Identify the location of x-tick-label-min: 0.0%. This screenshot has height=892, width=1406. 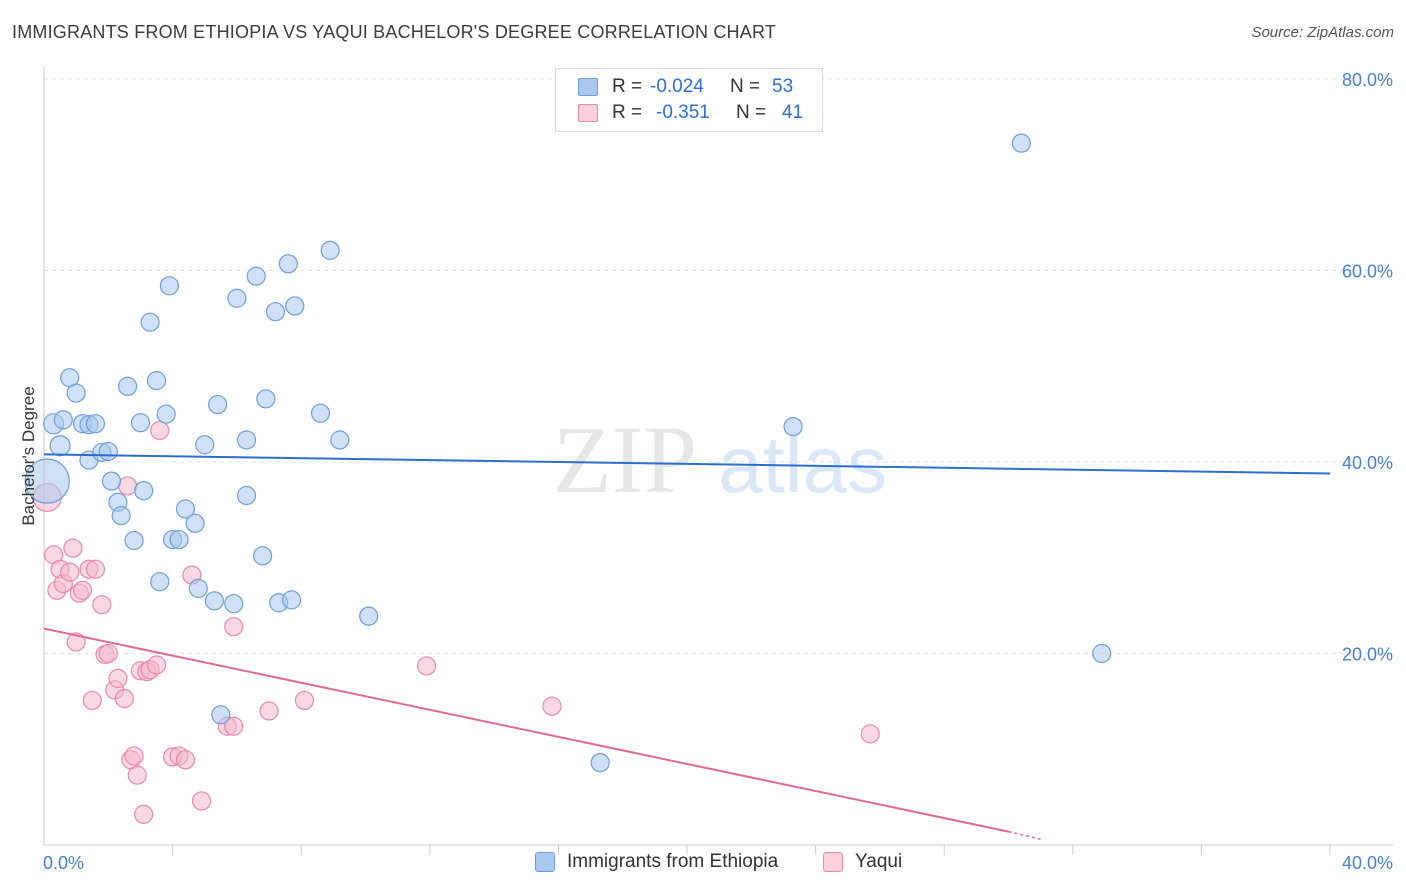
(63, 863).